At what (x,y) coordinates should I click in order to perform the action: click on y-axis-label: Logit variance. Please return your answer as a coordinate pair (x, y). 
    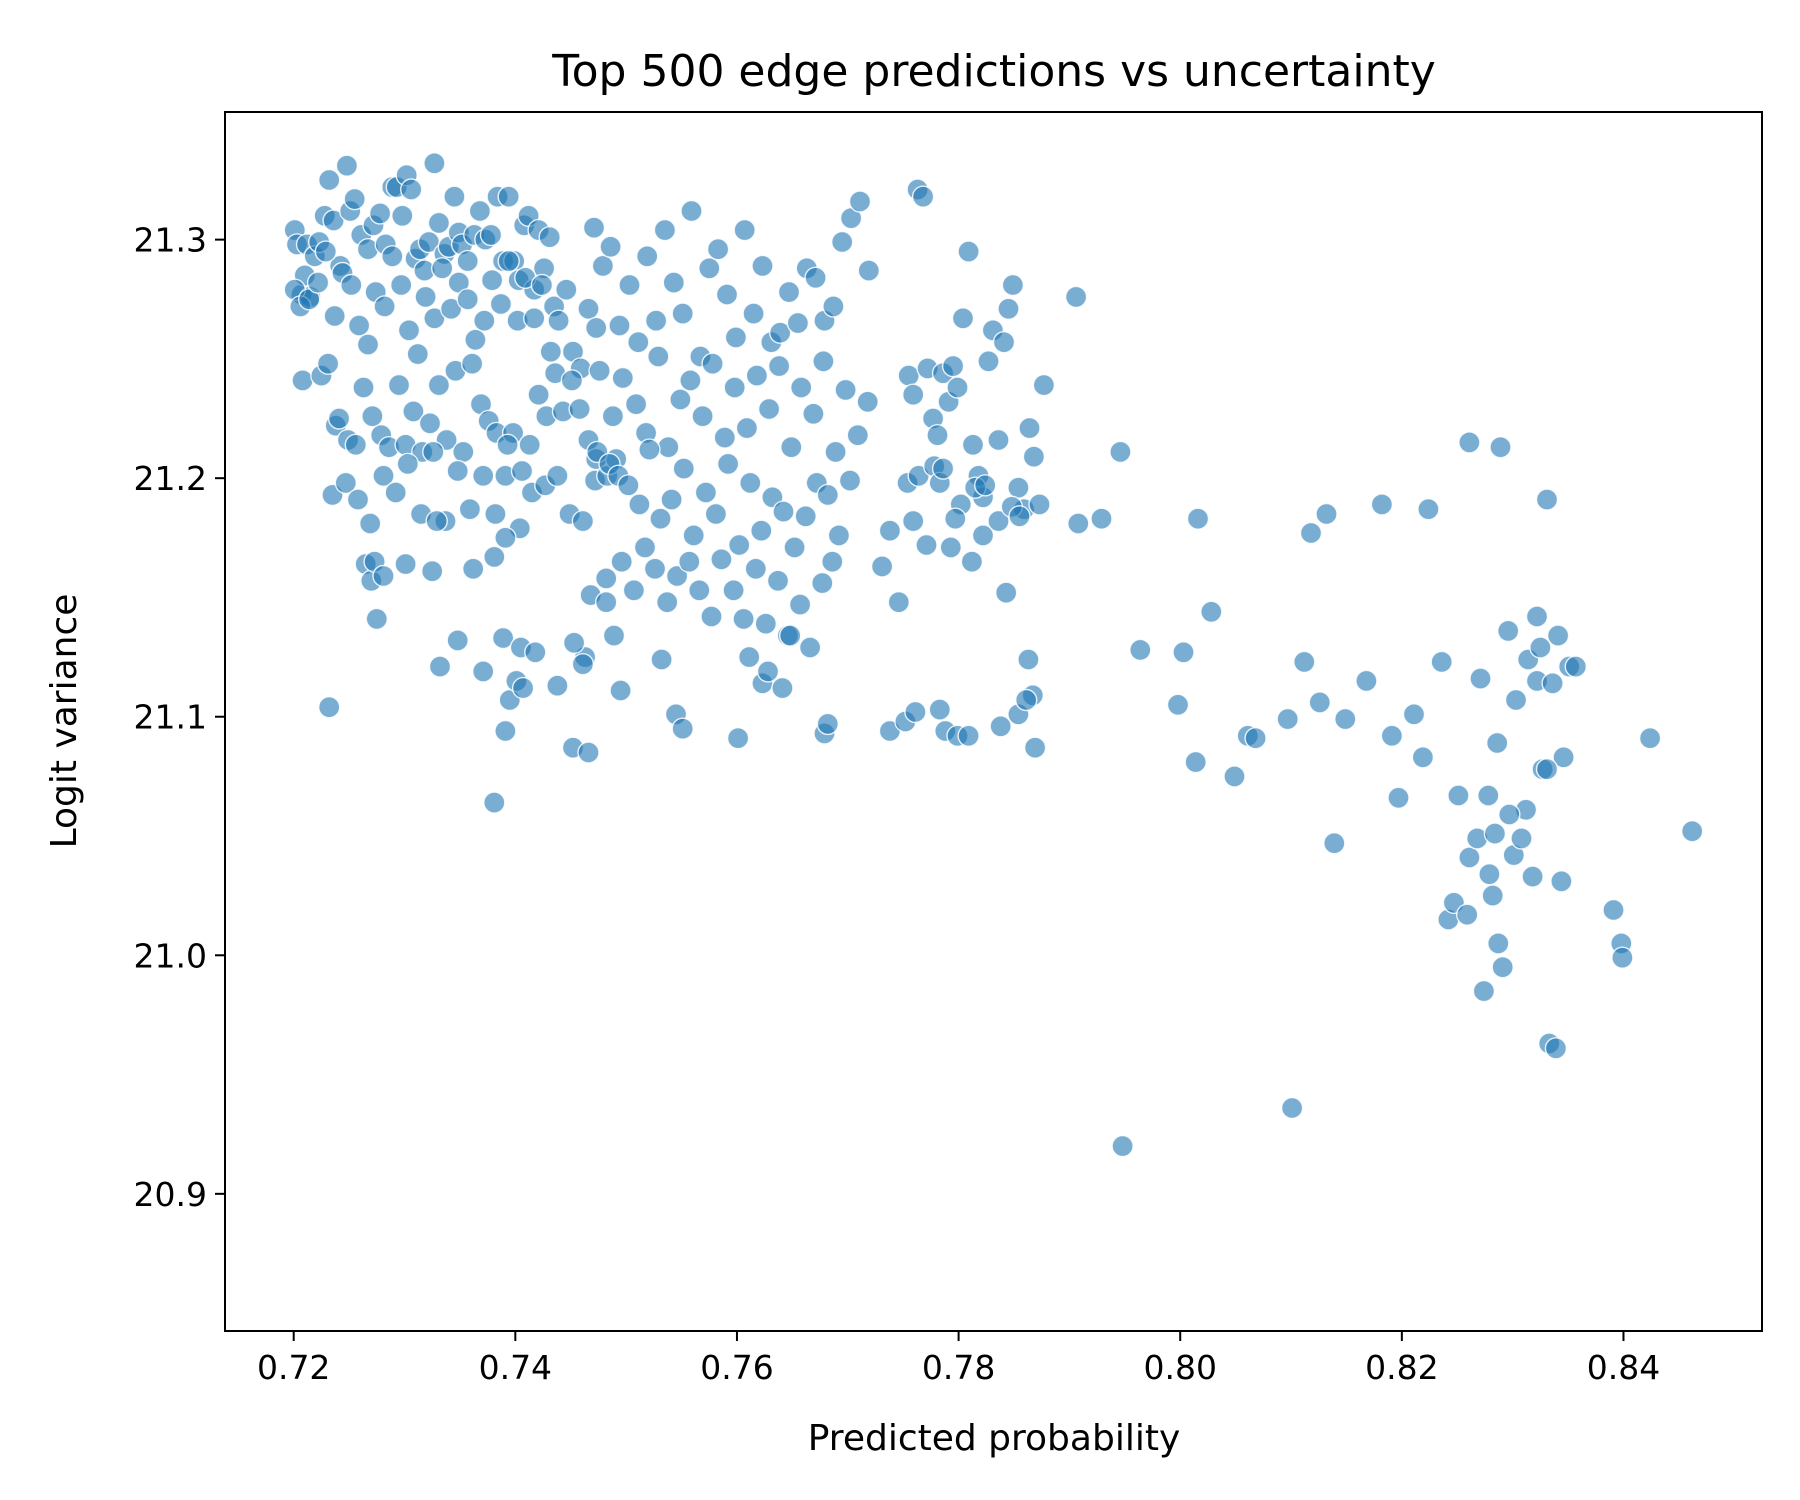
    Looking at the image, I should click on (64, 721).